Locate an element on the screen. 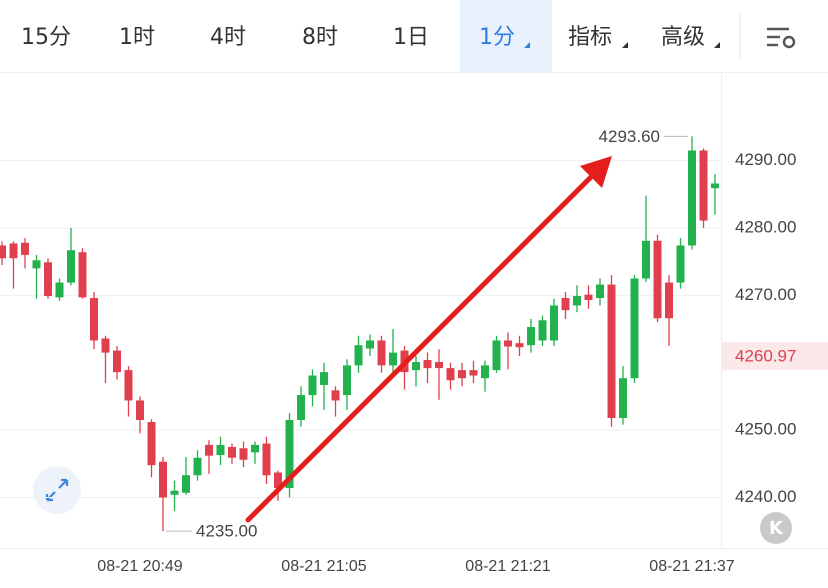 Image resolution: width=828 pixels, height=588 pixels. tab: 8时 is located at coordinates (320, 37).